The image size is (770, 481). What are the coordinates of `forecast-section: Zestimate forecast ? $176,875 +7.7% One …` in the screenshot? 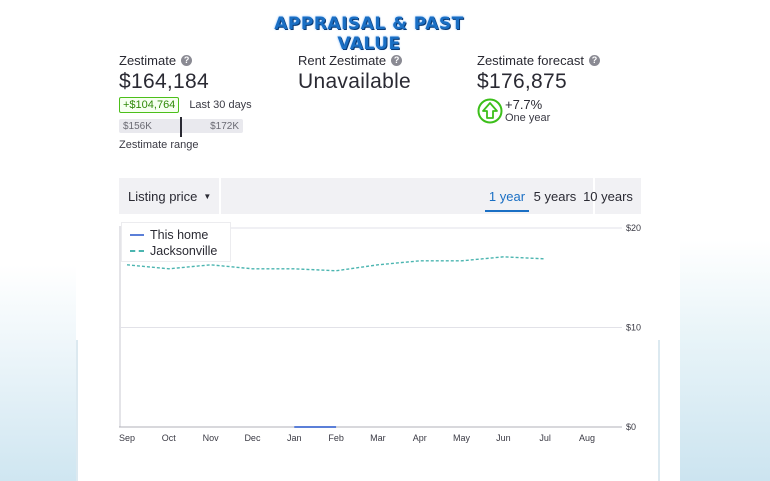 It's located at (538, 88).